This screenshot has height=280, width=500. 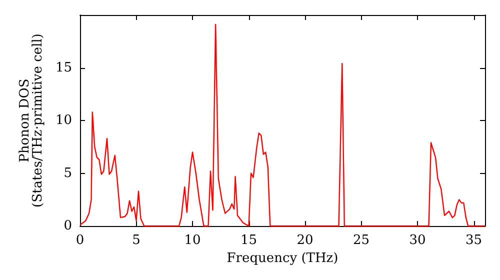 I want to click on x-tick-label: 30, so click(x=417, y=240).